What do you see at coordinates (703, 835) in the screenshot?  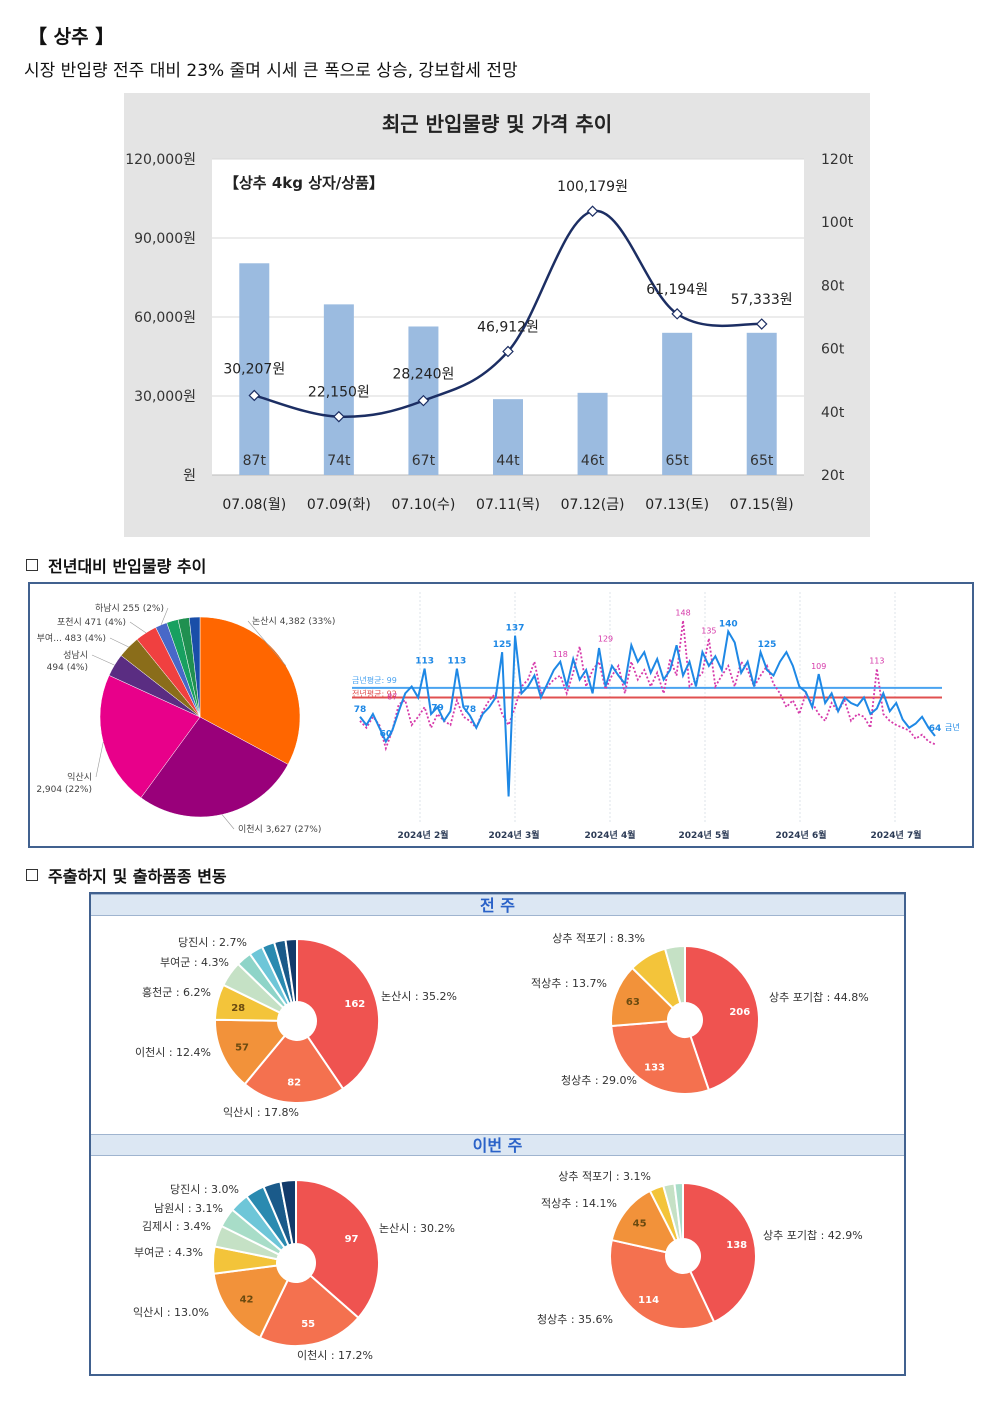 I see `x-tick-label: 2024년 5월` at bounding box center [703, 835].